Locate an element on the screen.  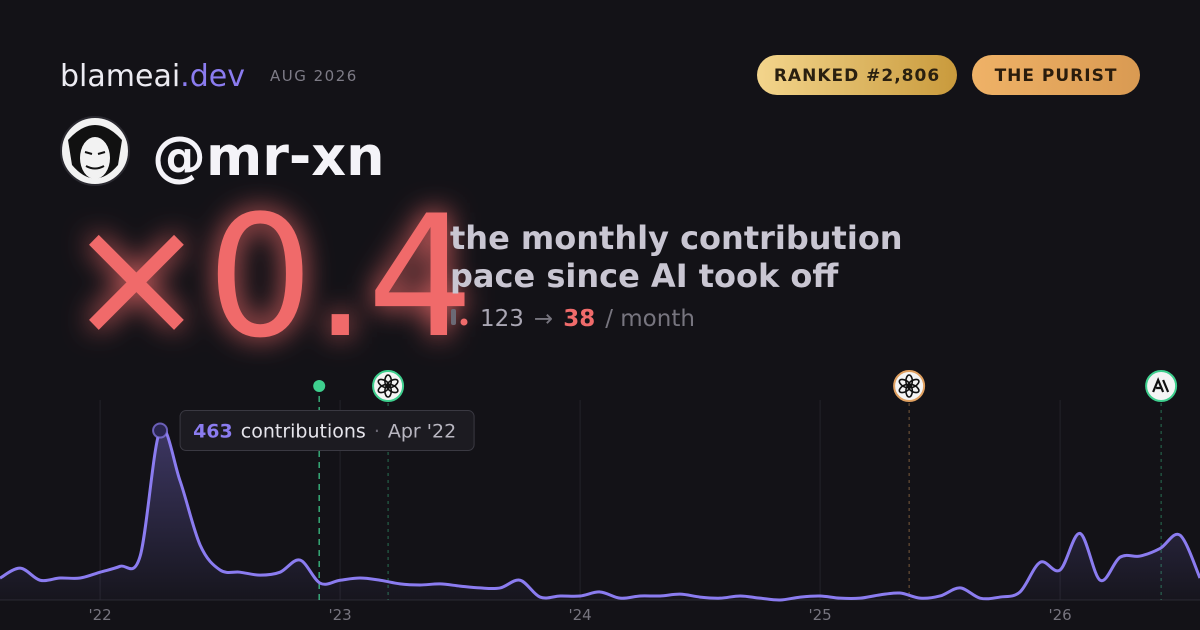
avatar is located at coordinates (95, 151).